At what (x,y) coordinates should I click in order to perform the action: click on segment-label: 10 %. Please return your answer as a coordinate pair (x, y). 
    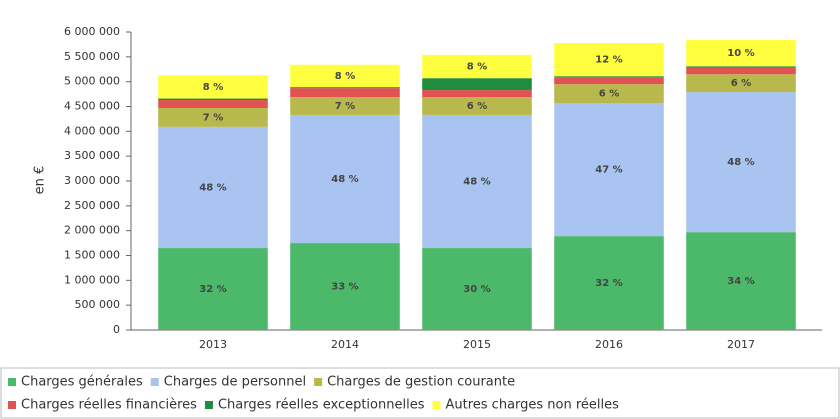
    Looking at the image, I should click on (740, 53).